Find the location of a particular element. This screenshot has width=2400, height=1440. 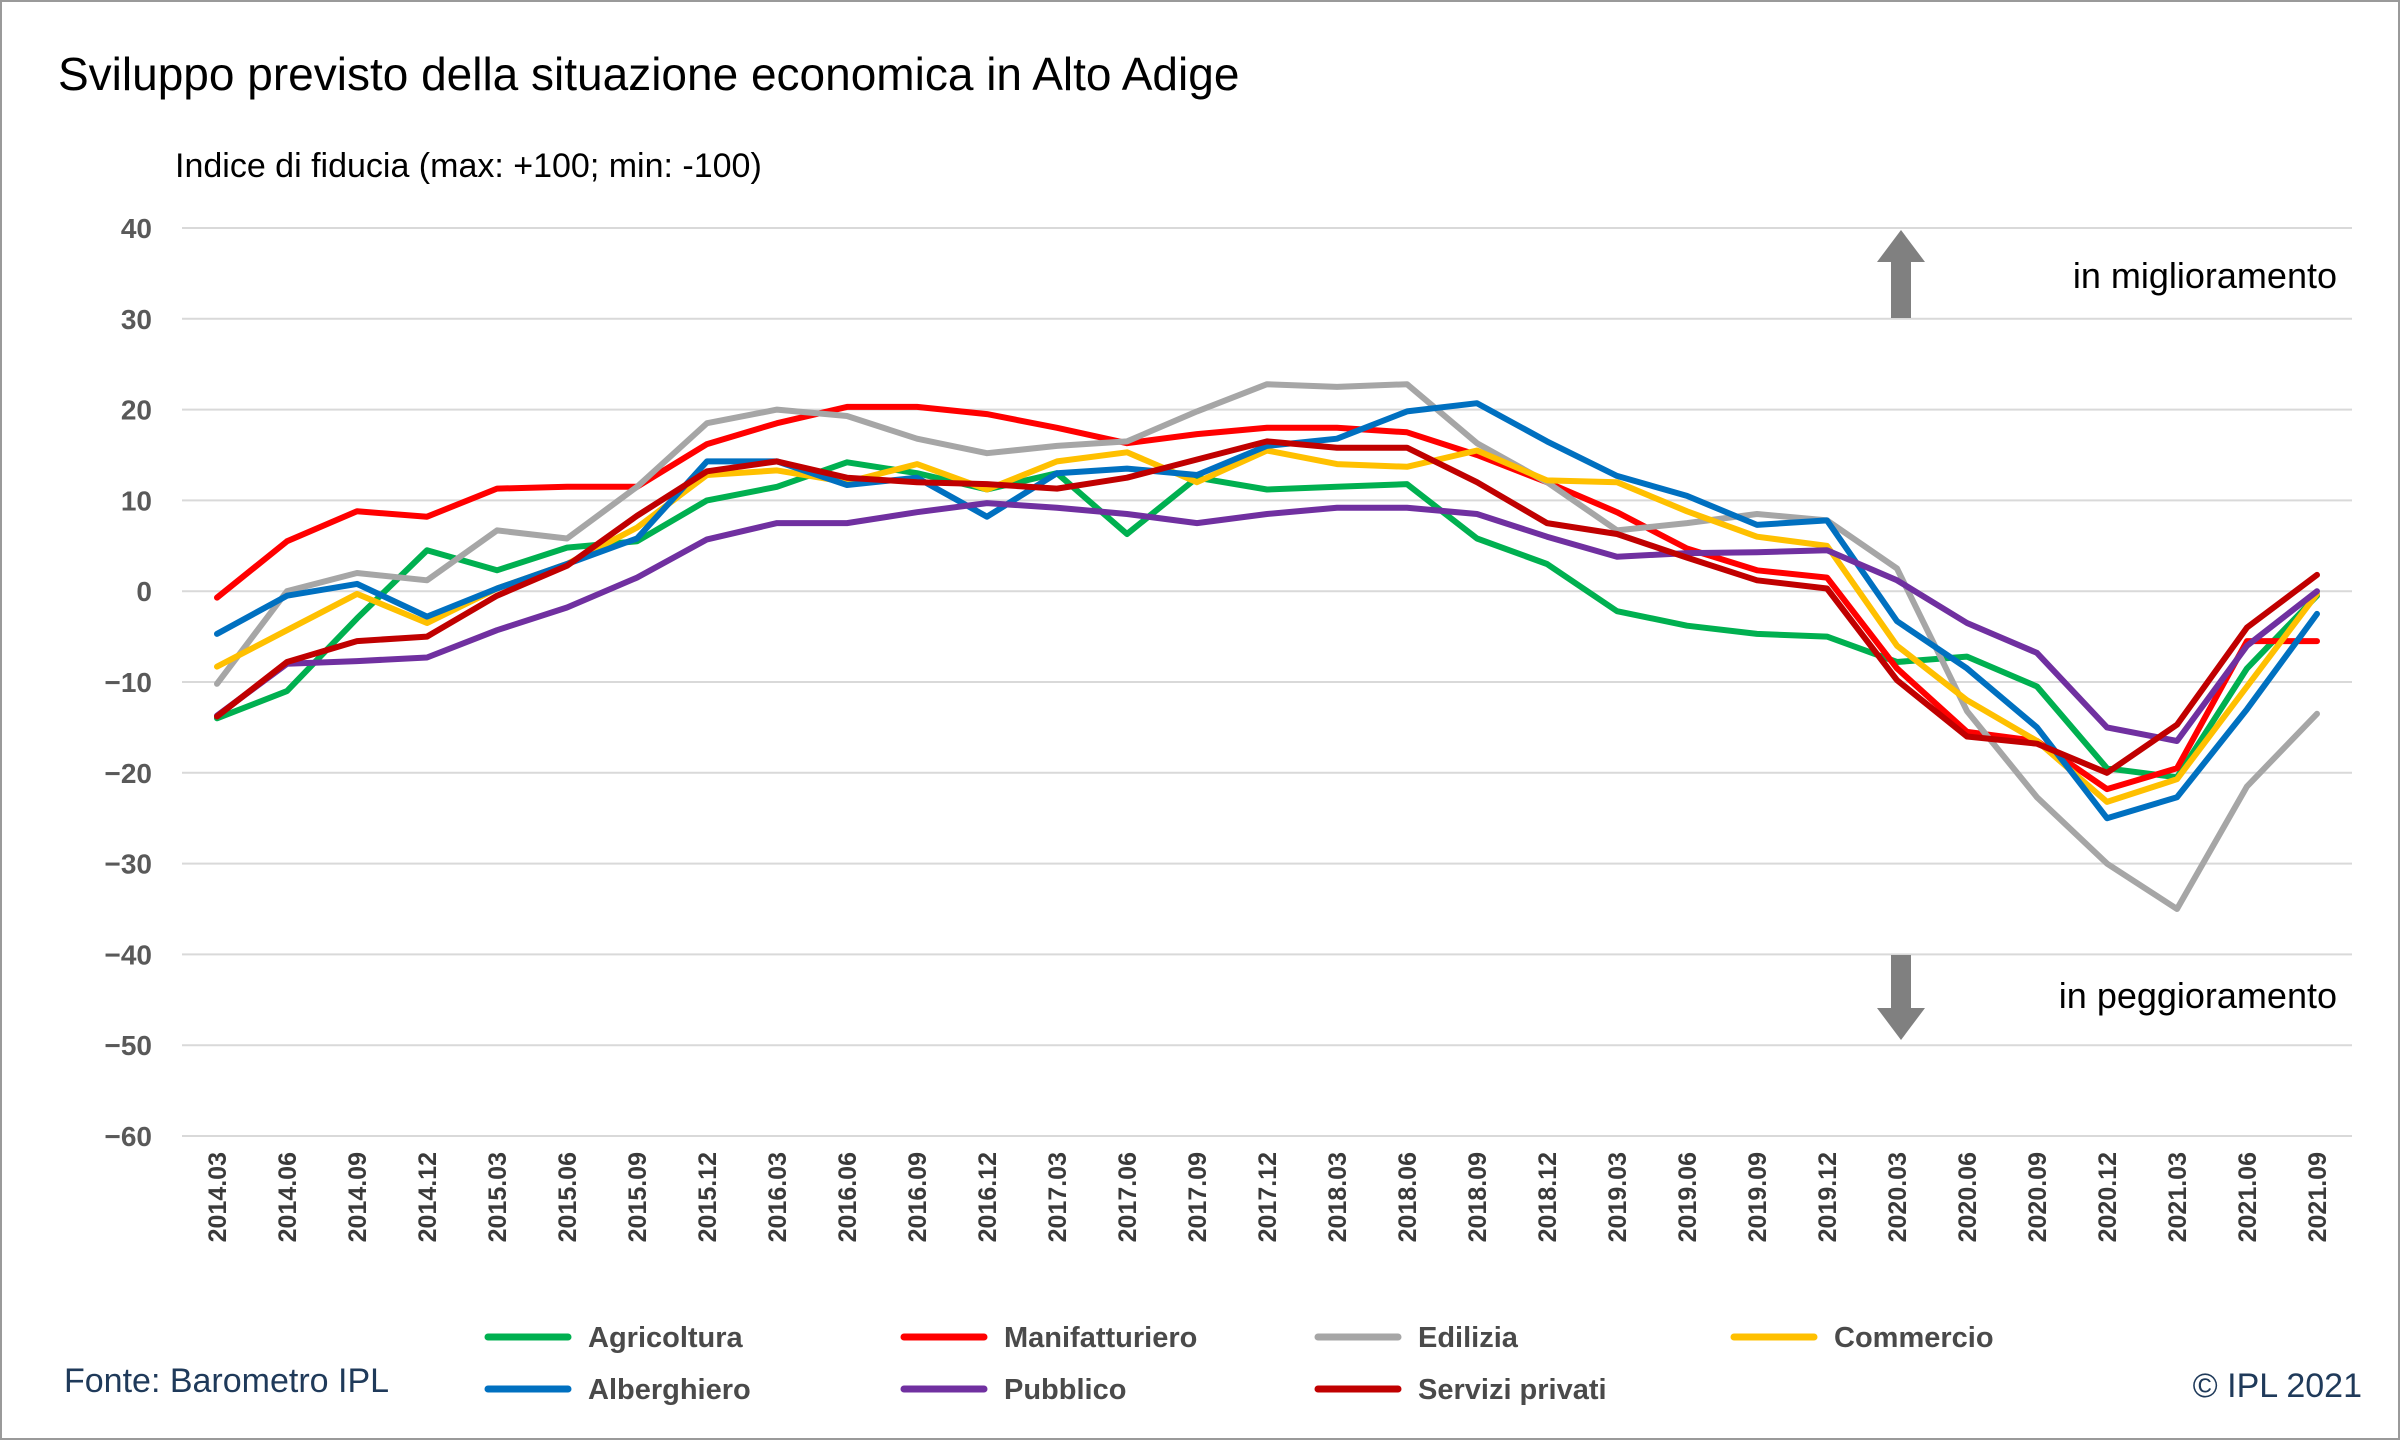

x-tick-label: 2017.03 is located at coordinates (1058, 1197).